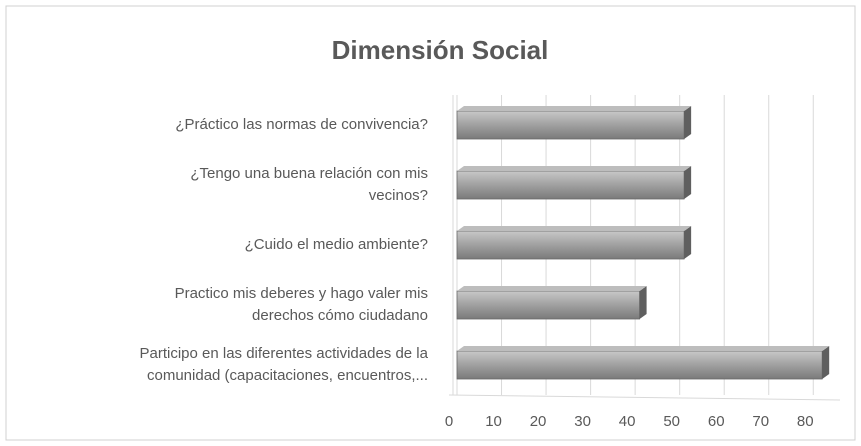 The image size is (861, 446). I want to click on x-tick-label: 50, so click(671, 421).